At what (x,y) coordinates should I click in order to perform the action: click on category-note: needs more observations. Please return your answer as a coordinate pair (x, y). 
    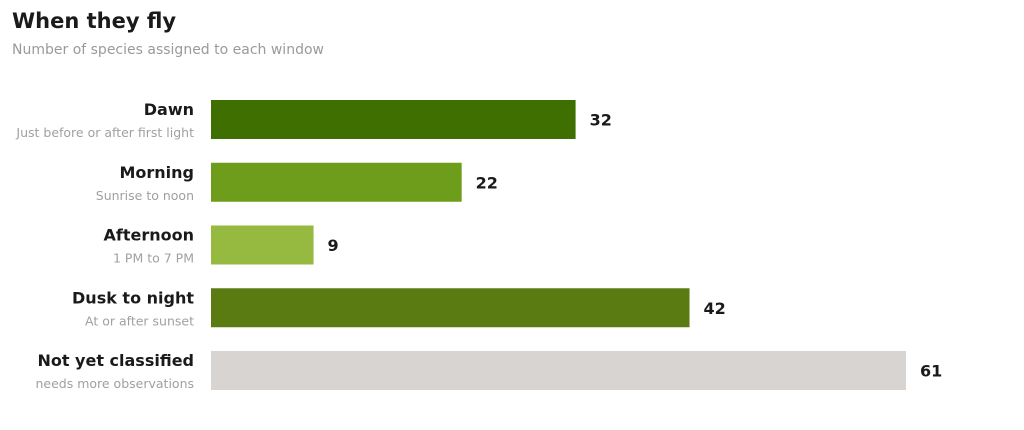
    Looking at the image, I should click on (114, 383).